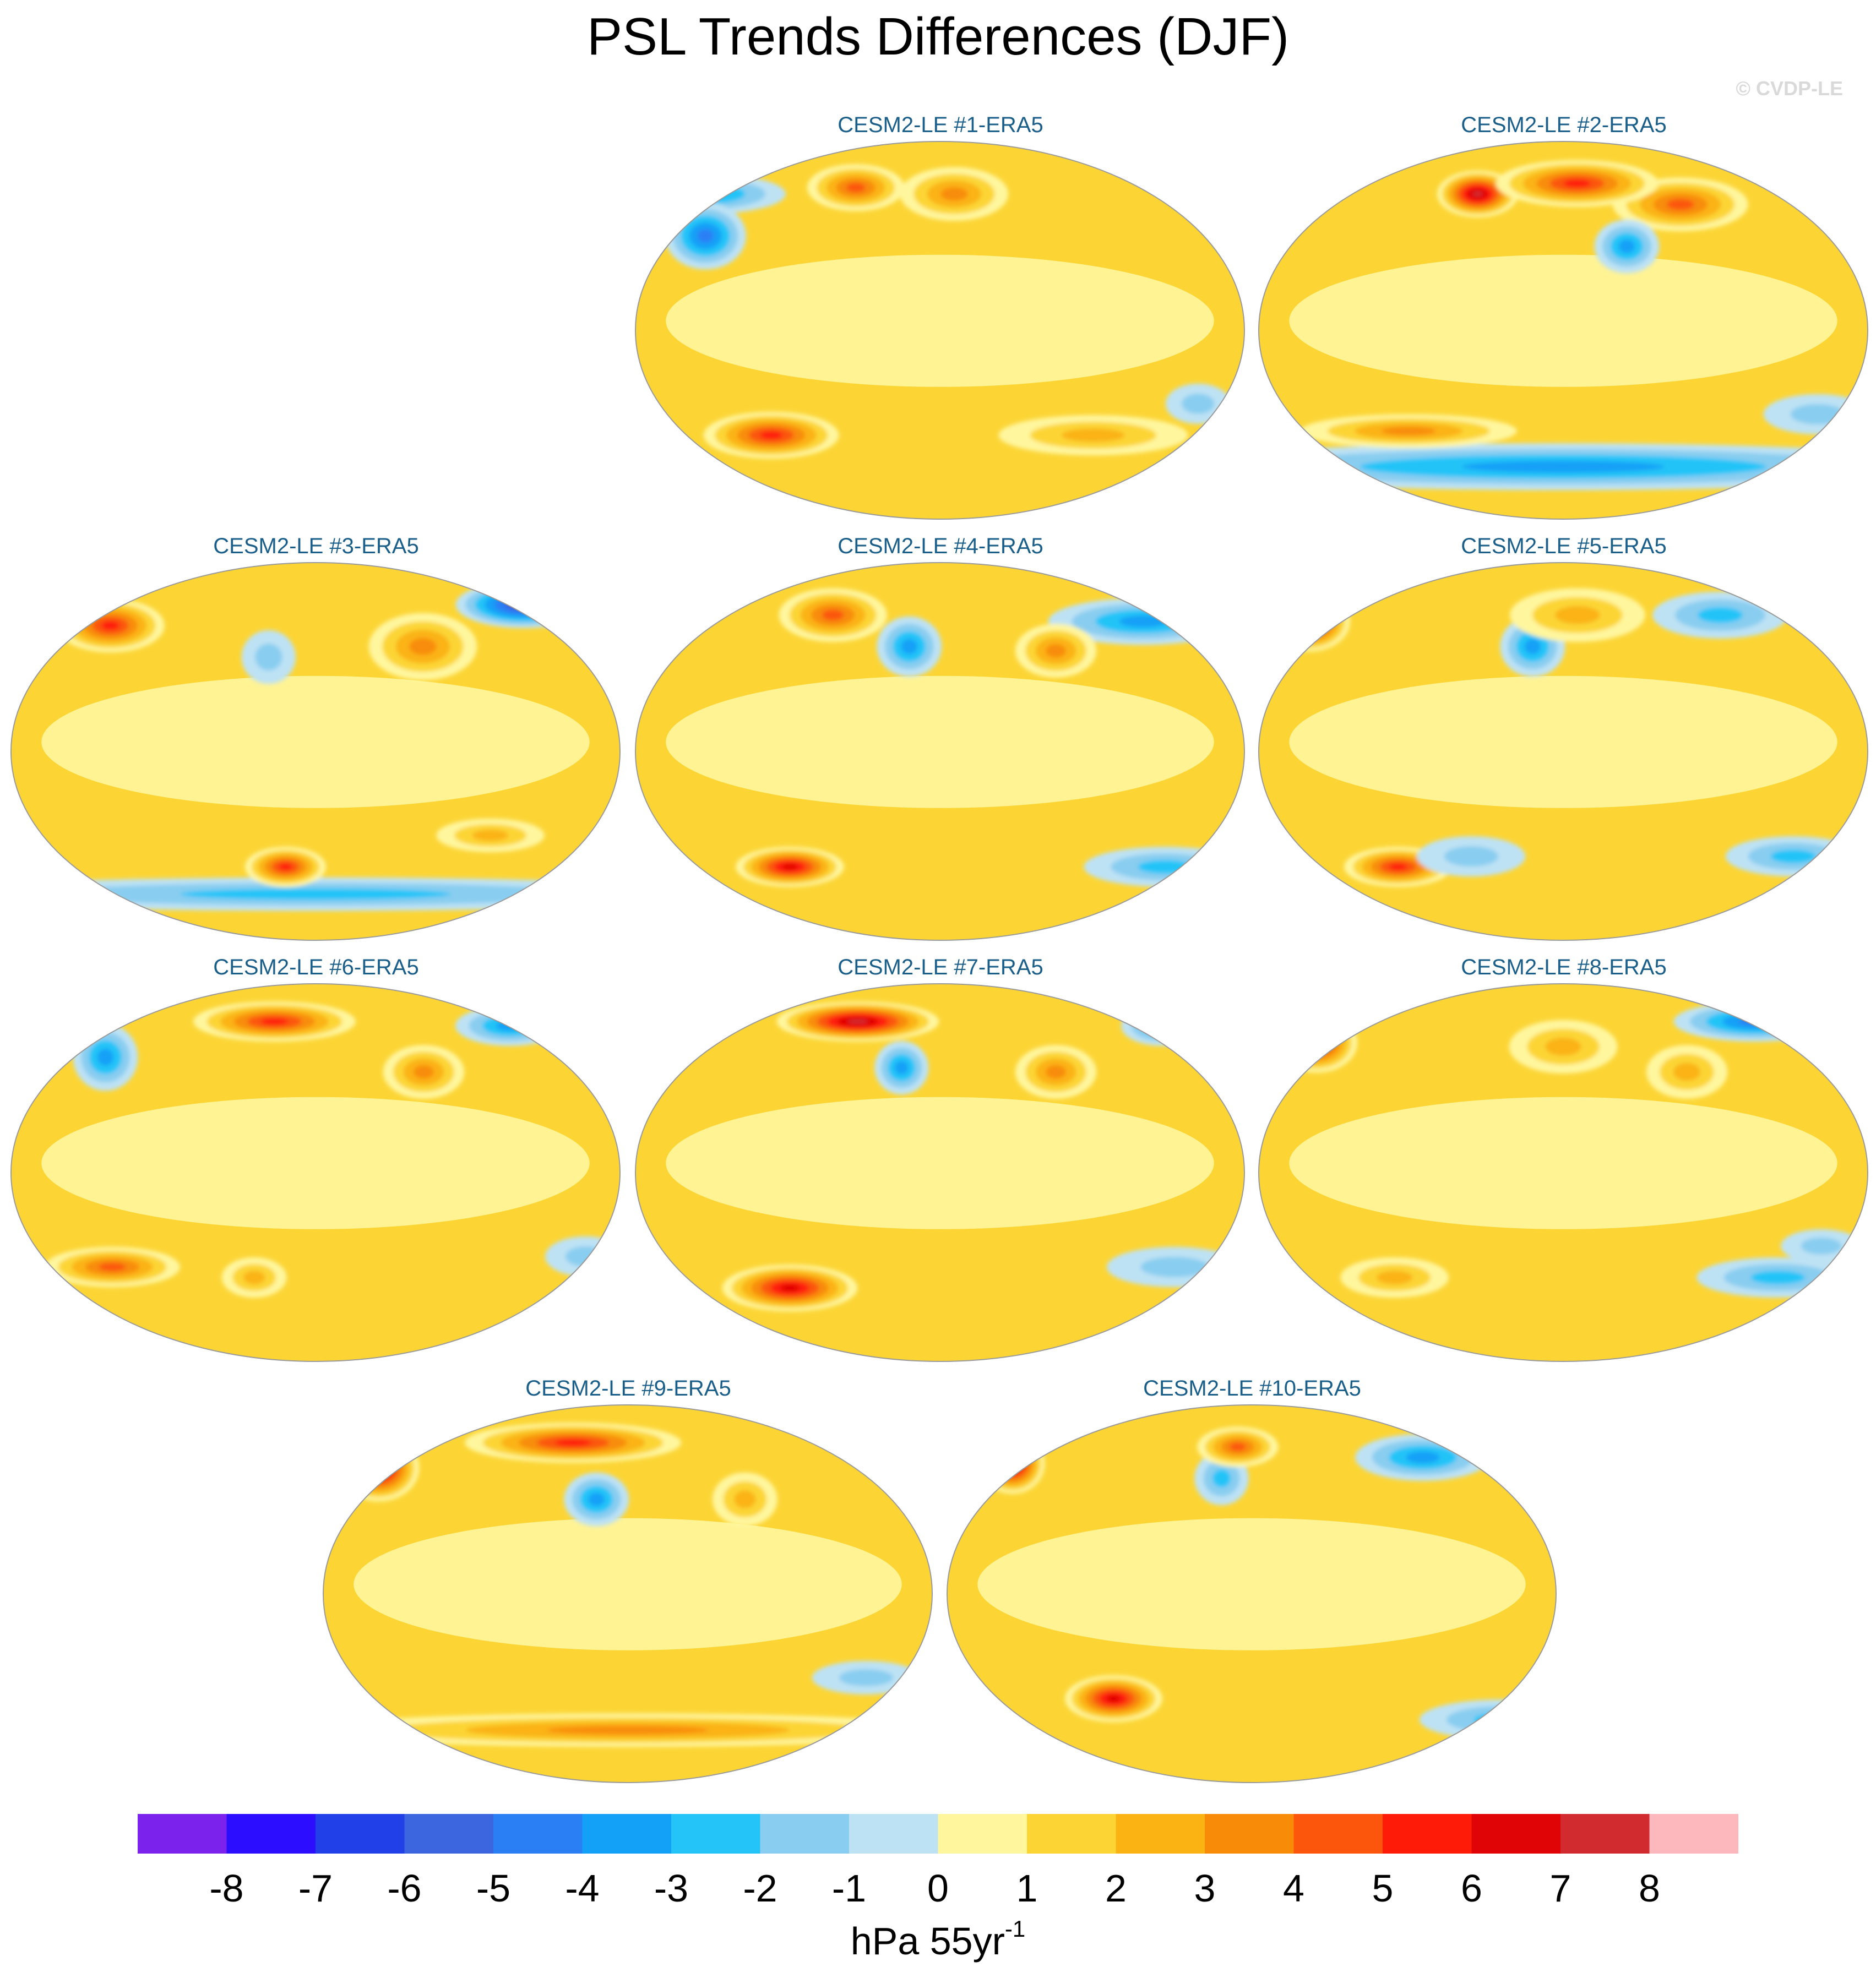  Describe the element at coordinates (628, 1388) in the screenshot. I see `panel-title: CESM2-LE #9-ERA5` at that location.